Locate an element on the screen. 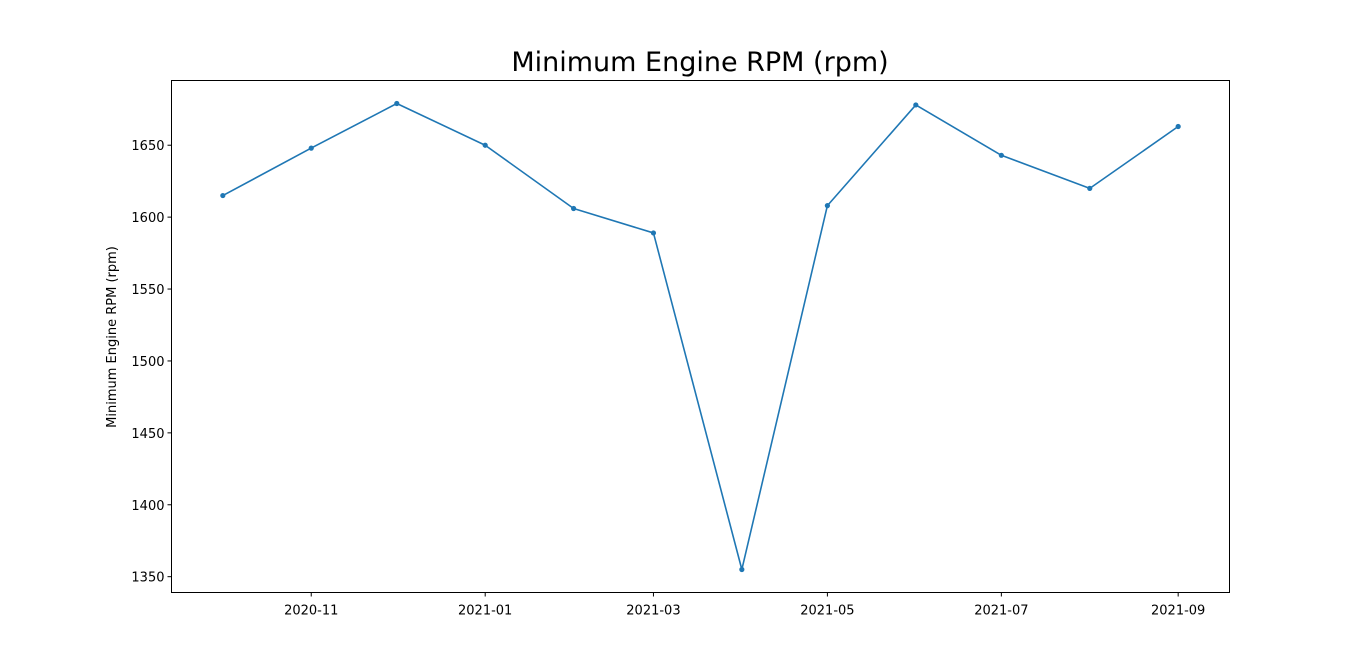 The image size is (1366, 669). chart-title: Minimum Engine RPM (rpm) is located at coordinates (699, 62).